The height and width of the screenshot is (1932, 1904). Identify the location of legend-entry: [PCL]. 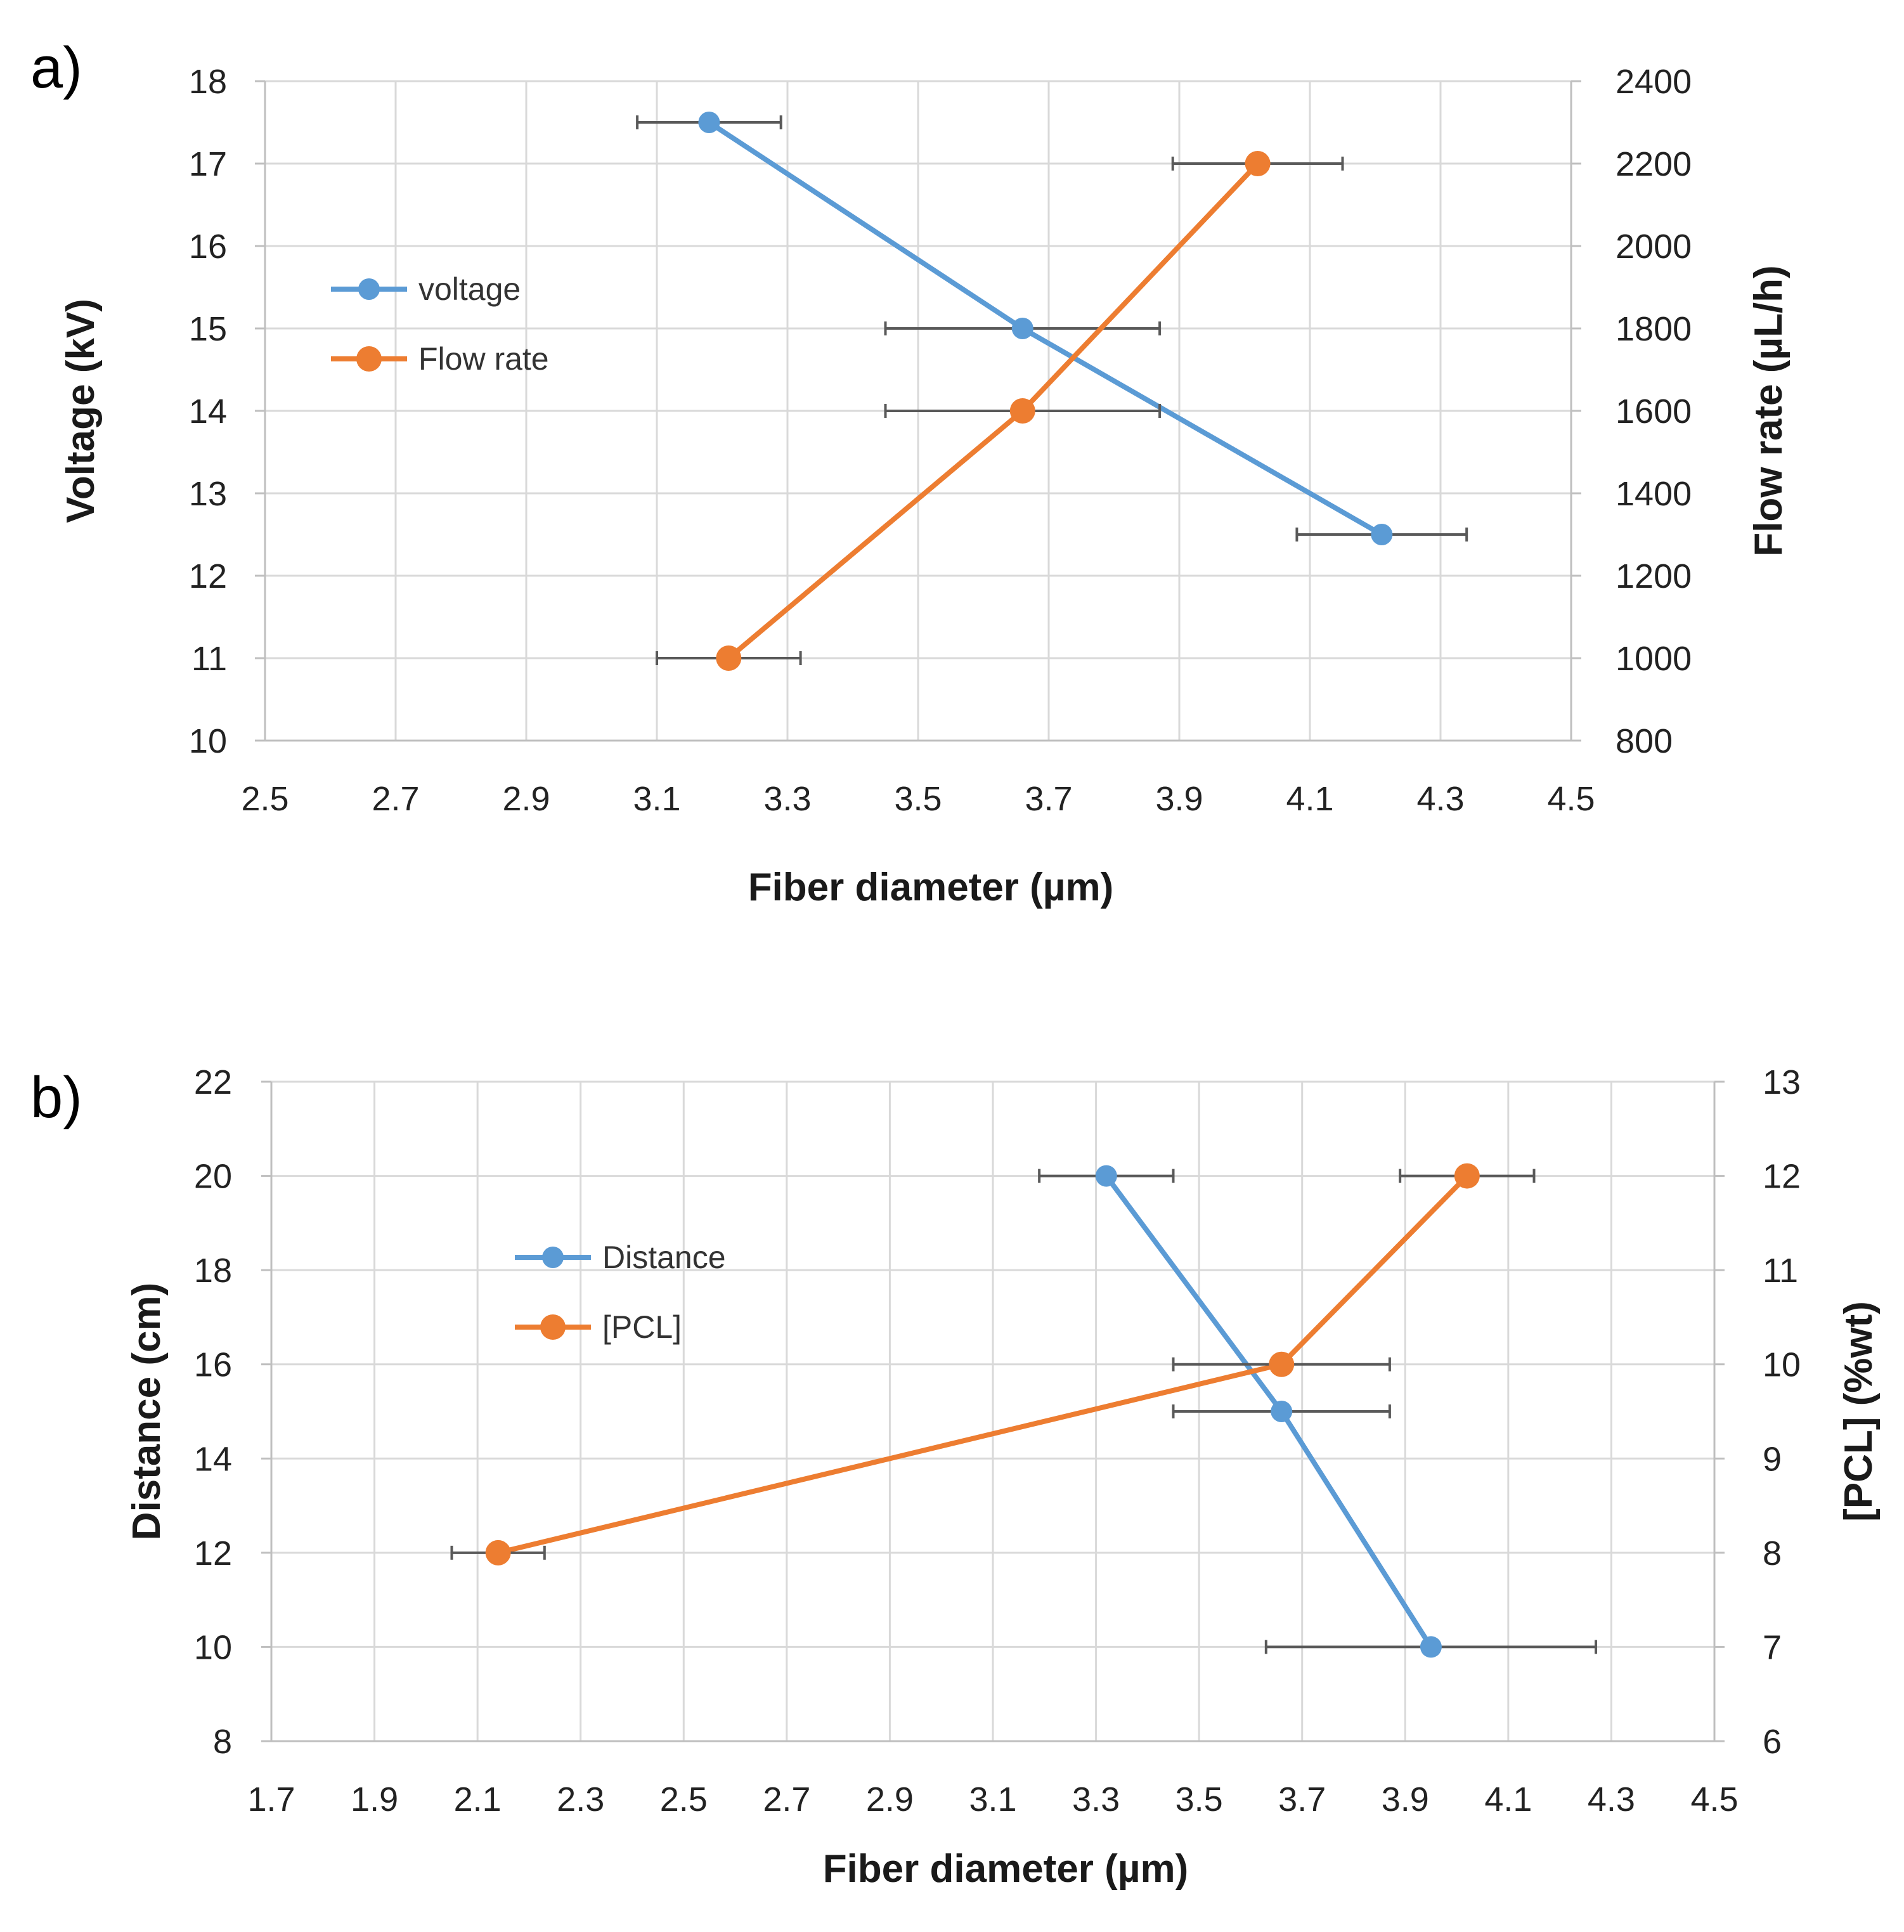
(598, 1327).